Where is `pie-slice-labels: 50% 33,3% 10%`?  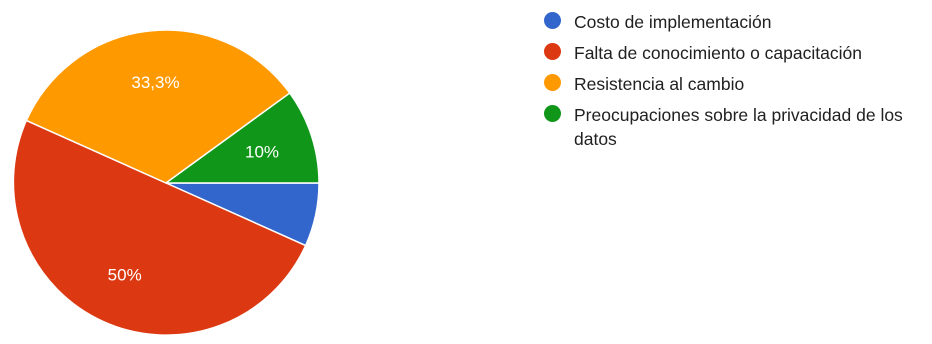
pie-slice-labels: 50% 33,3% 10% is located at coordinates (193, 179).